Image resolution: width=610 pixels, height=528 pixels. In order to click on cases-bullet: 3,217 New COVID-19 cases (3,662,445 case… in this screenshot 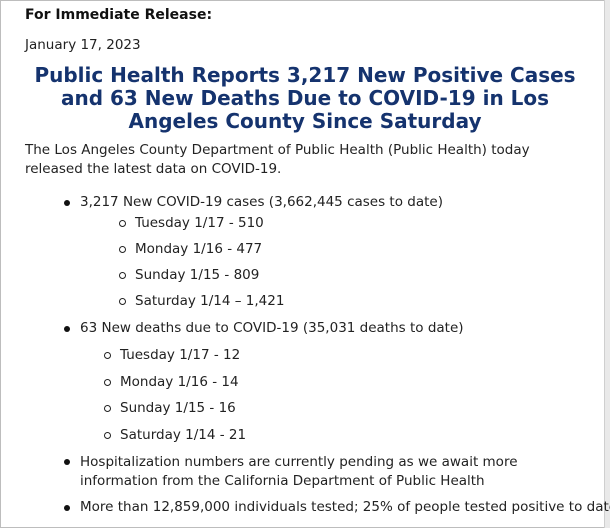, I will do `click(253, 202)`.